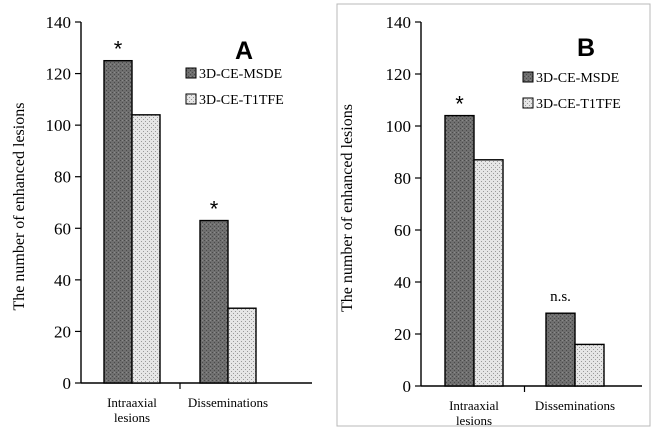 This screenshot has height=430, width=654. Describe the element at coordinates (586, 48) in the screenshot. I see `panel-letter: B` at that location.